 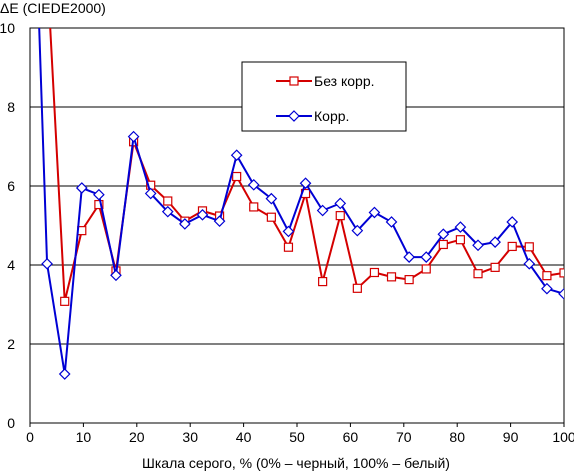 What do you see at coordinates (297, 437) in the screenshot?
I see `x-tick-label-50: 50` at bounding box center [297, 437].